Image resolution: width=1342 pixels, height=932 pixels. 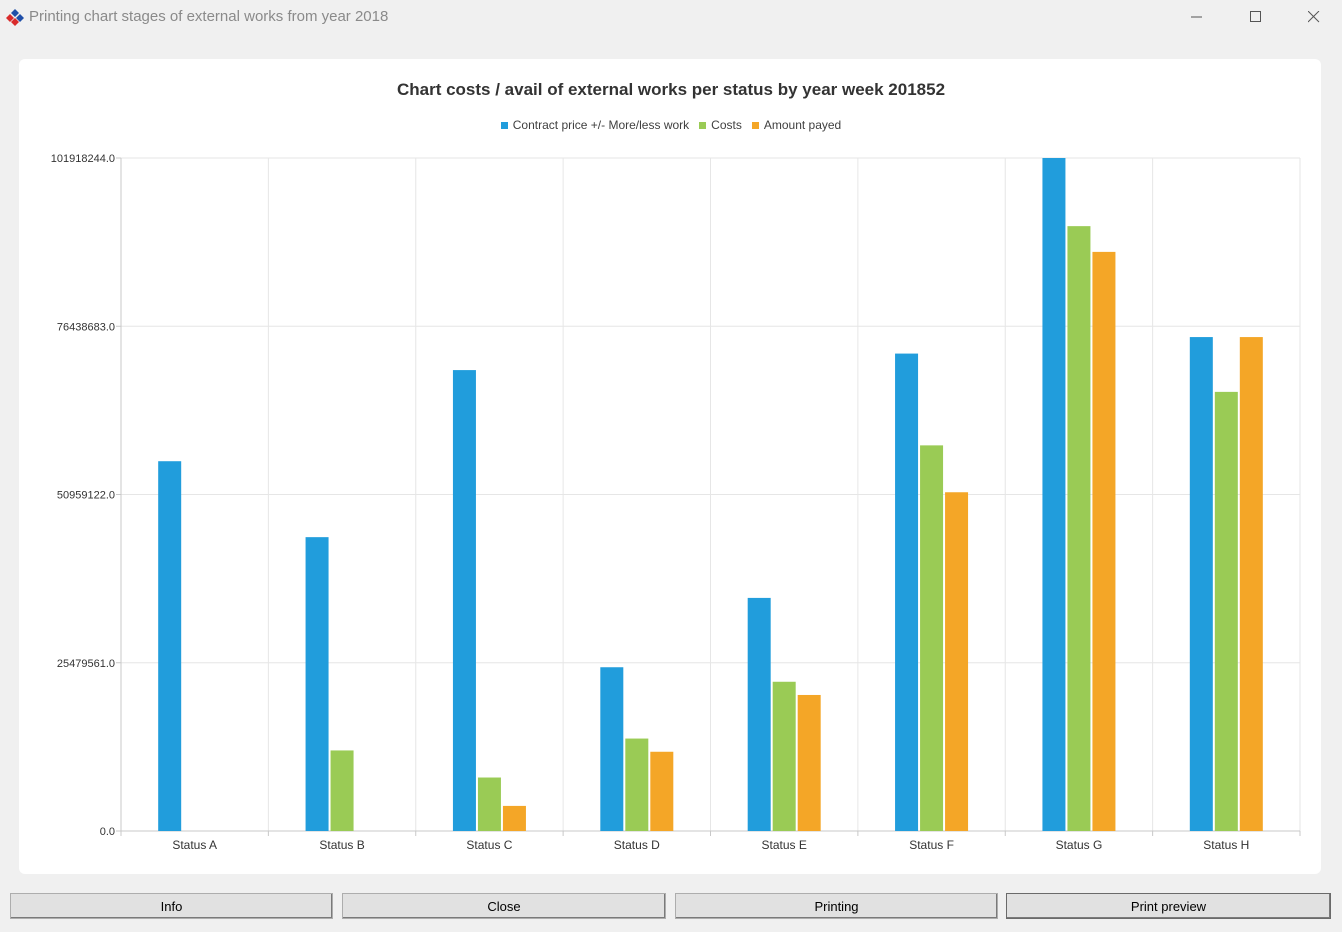 What do you see at coordinates (194, 845) in the screenshot?
I see `x-tick-label: Status A` at bounding box center [194, 845].